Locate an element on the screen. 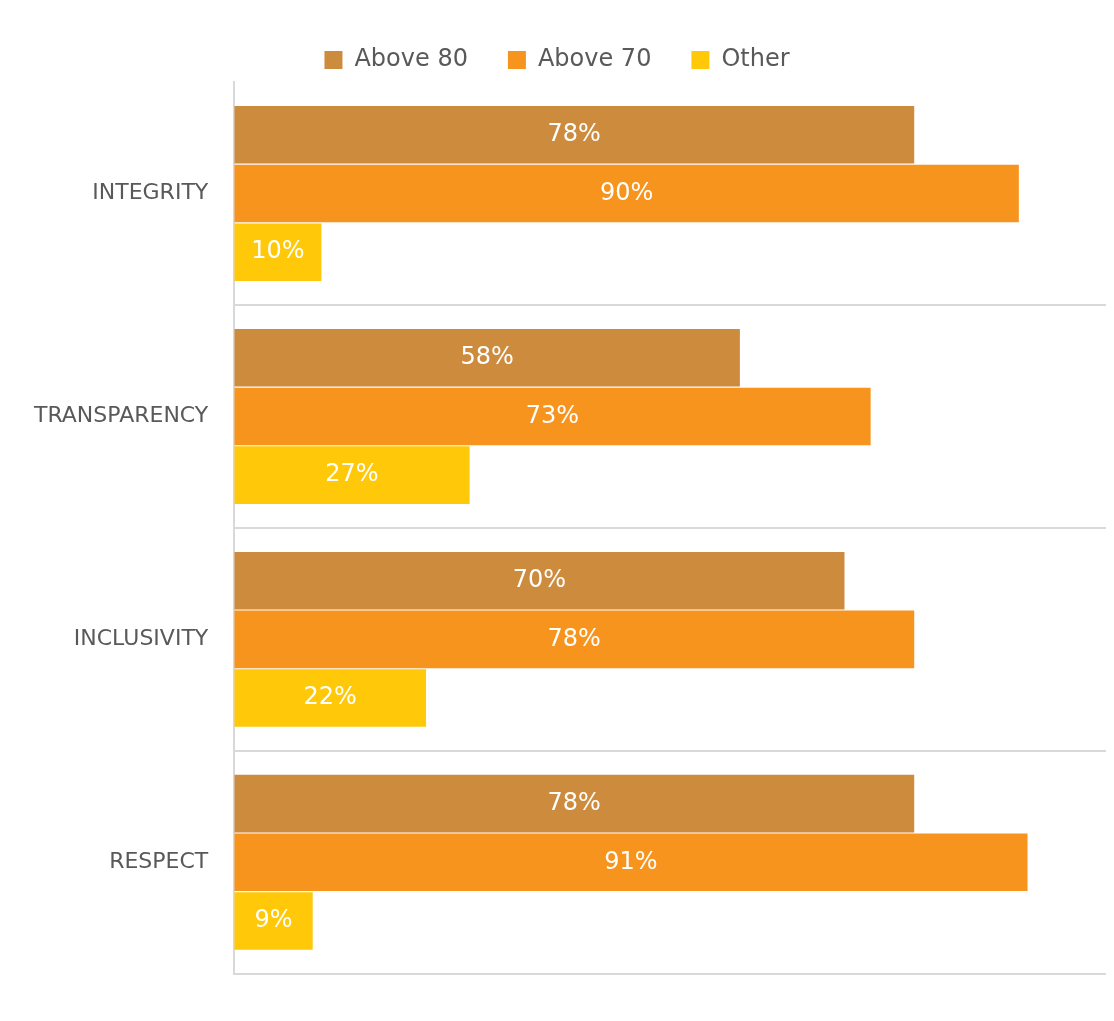  y-tick-label: RESPECT is located at coordinates (159, 861).